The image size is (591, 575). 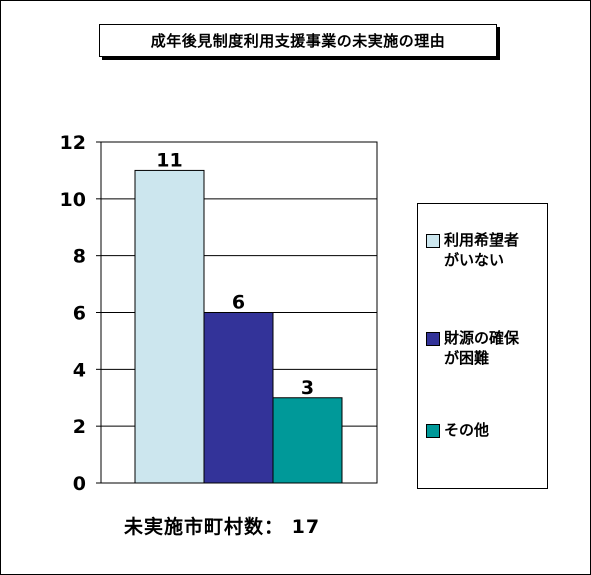 I want to click on legend-label-2: 財源の確保 が困難, so click(x=493, y=348).